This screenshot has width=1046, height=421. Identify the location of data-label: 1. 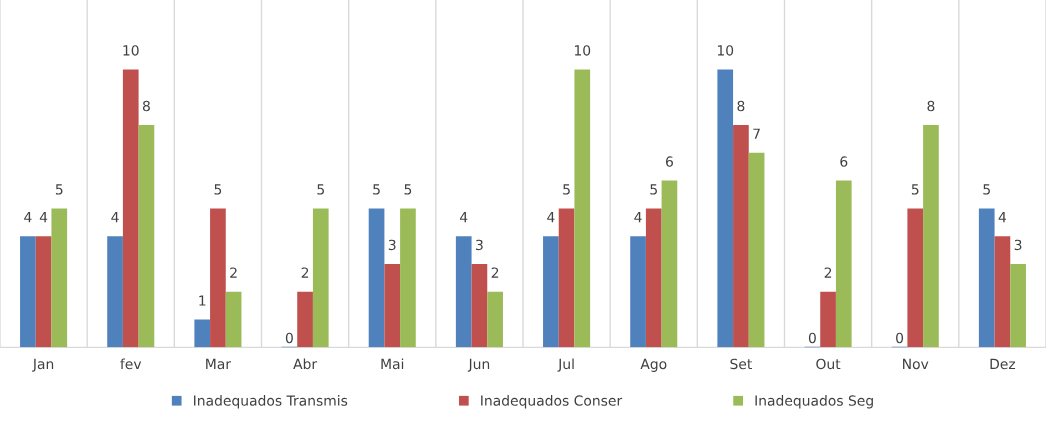
(202, 300).